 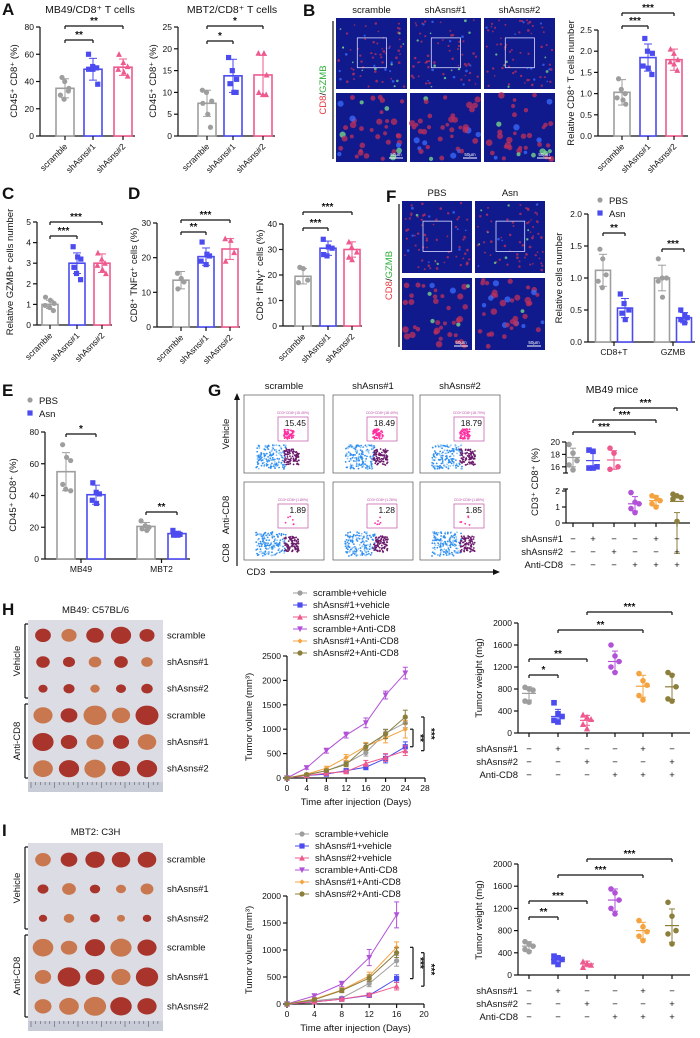 What do you see at coordinates (576, 214) in the screenshot?
I see `y-tick-label: 2.0` at bounding box center [576, 214].